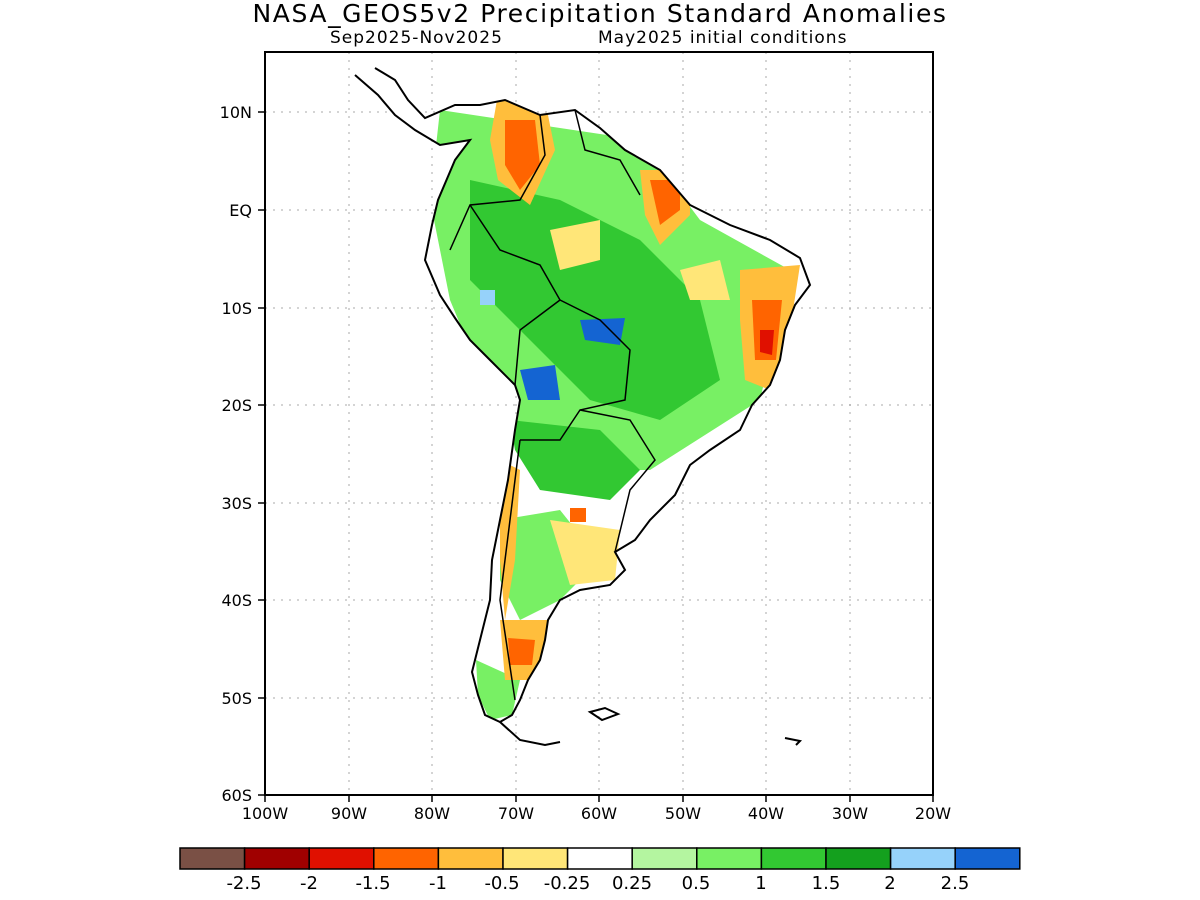  I want to click on lon-label: 90W, so click(349, 813).